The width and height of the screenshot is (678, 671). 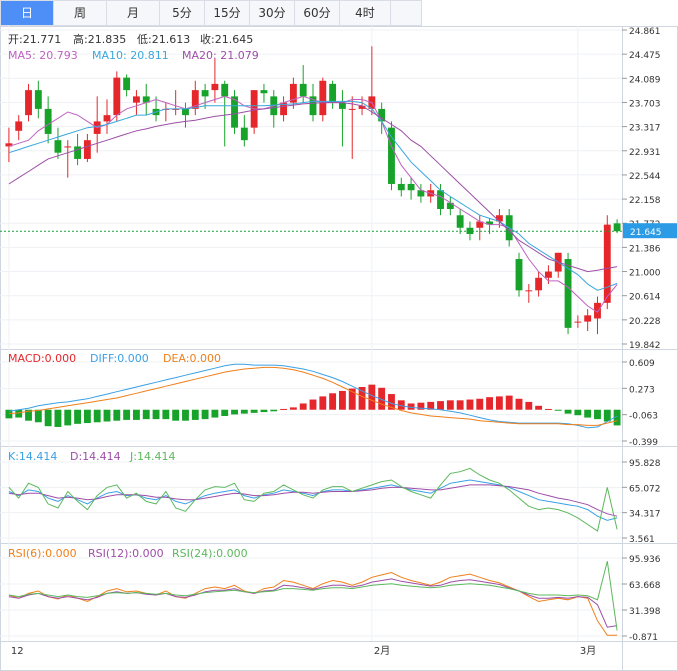 What do you see at coordinates (272, 13) in the screenshot?
I see `tab-5: 30分` at bounding box center [272, 13].